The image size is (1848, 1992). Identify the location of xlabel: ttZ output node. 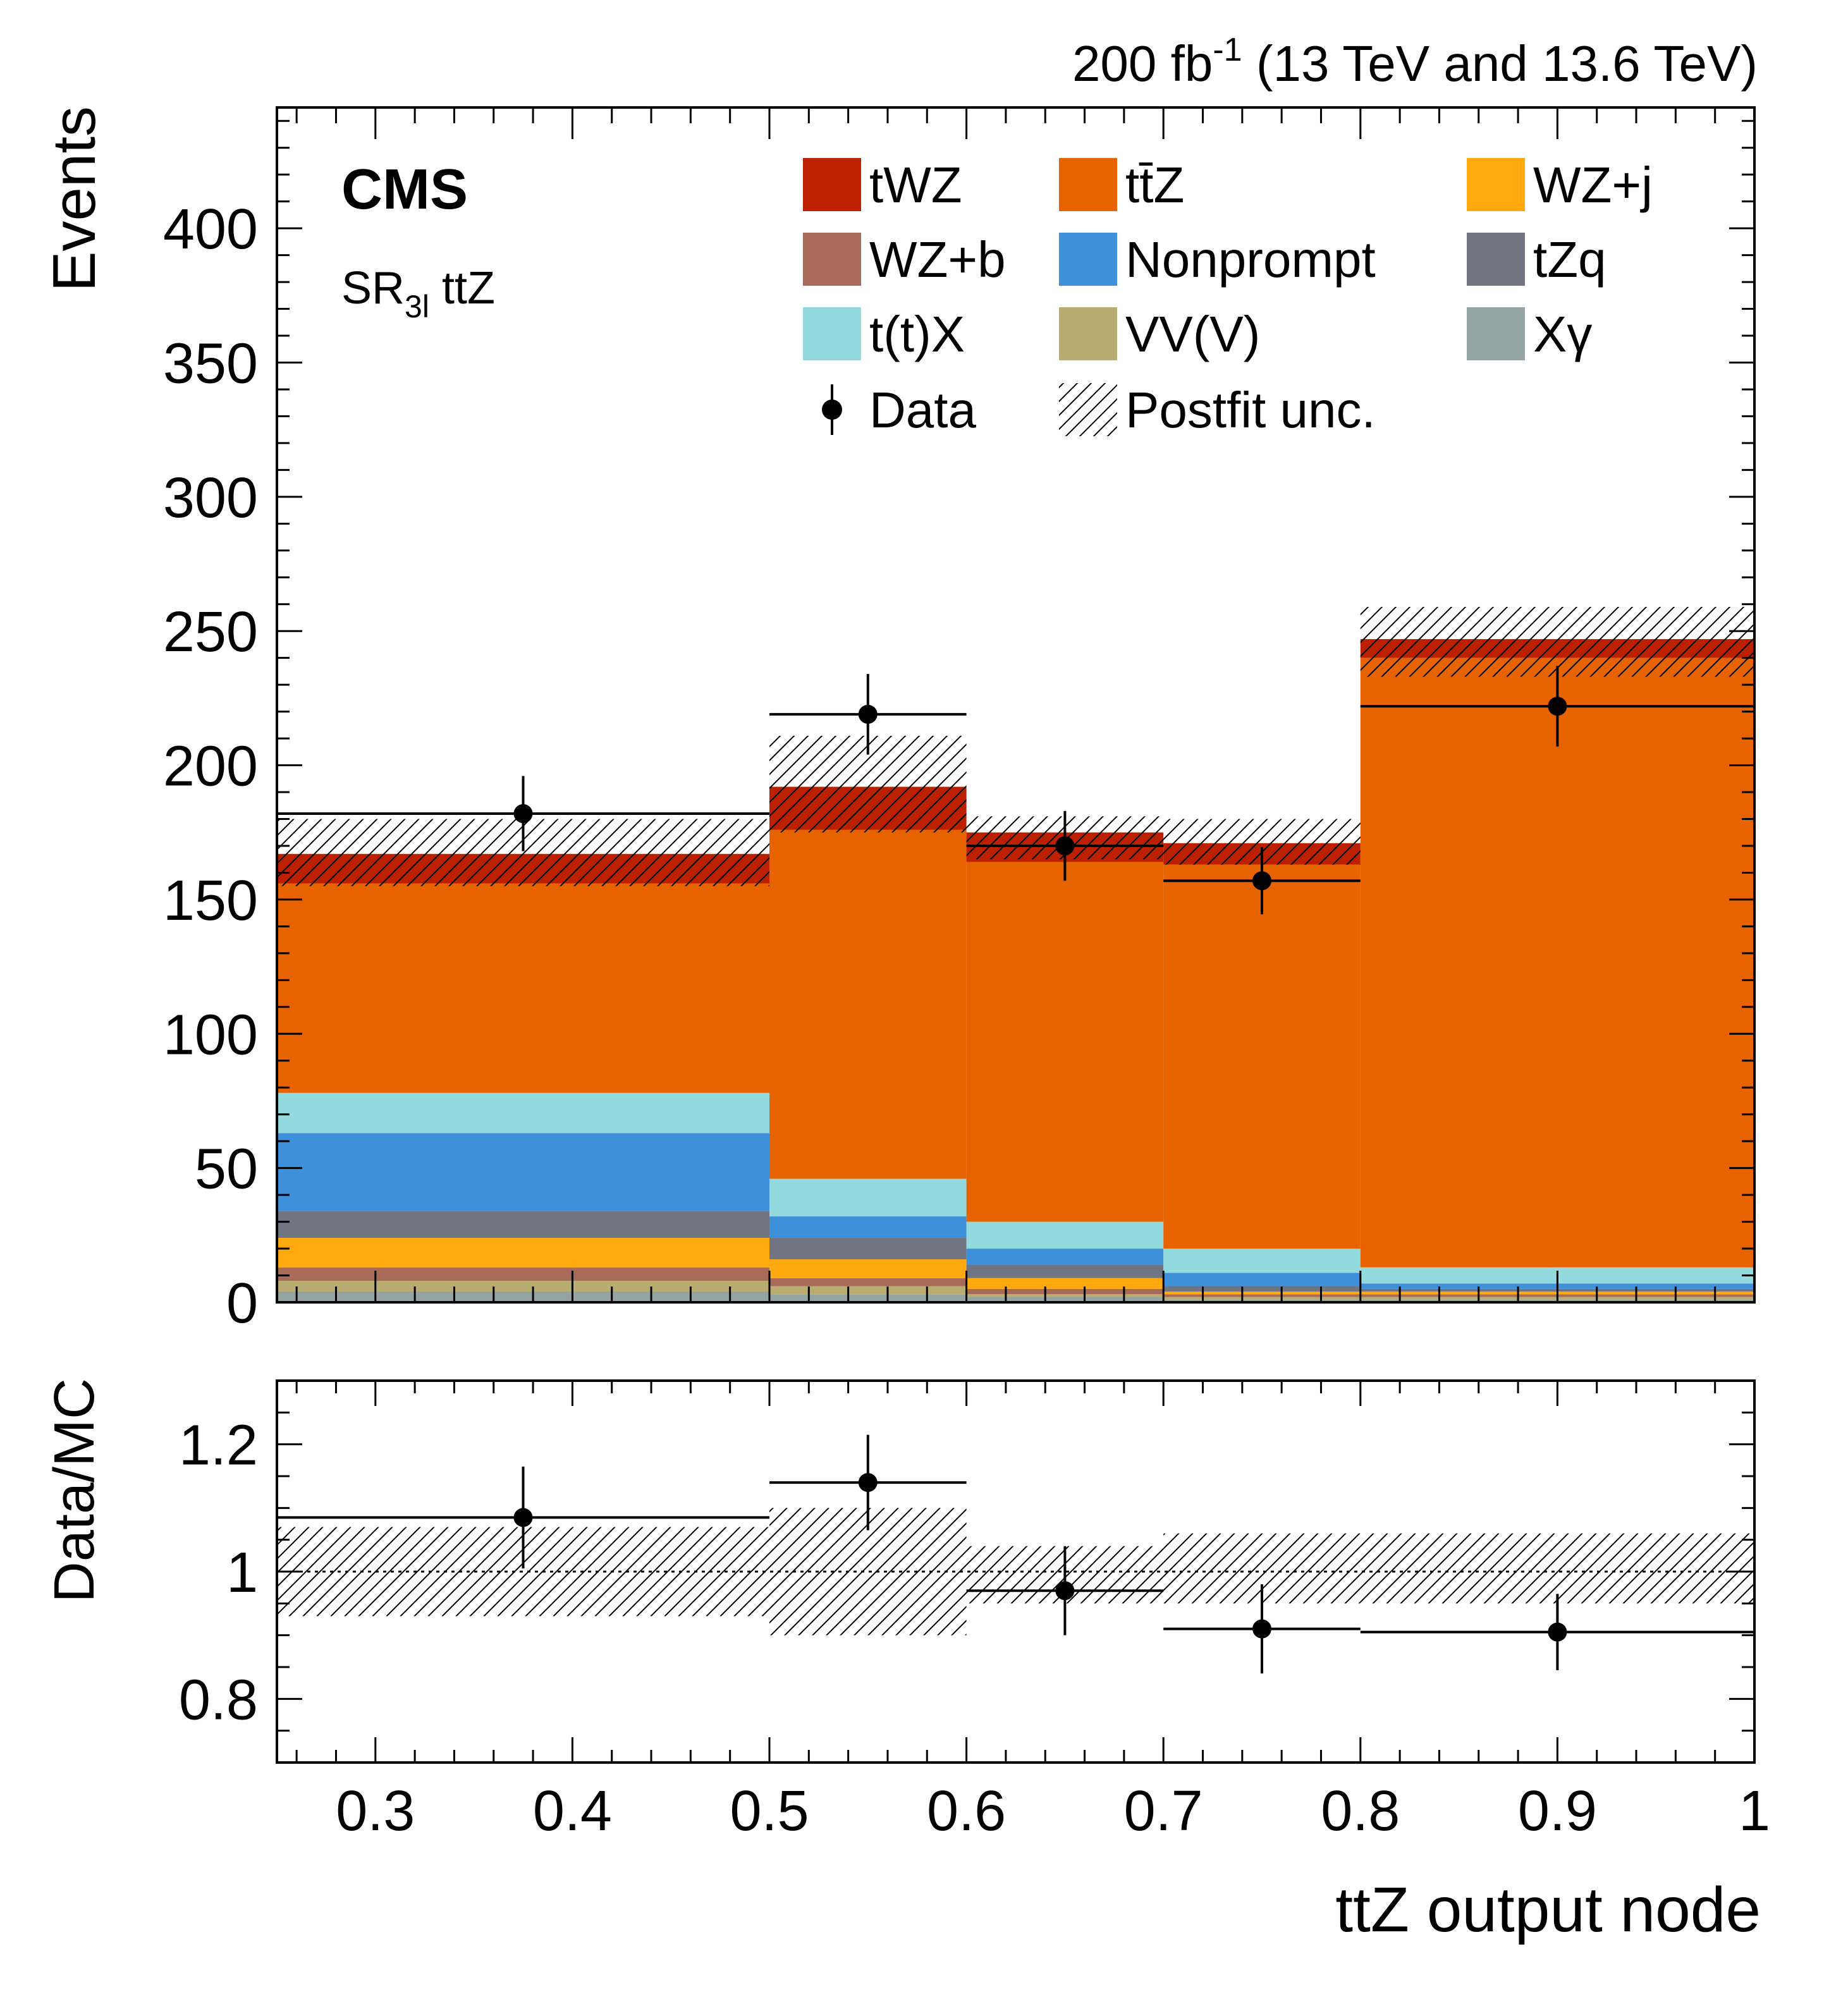
(1548, 1909).